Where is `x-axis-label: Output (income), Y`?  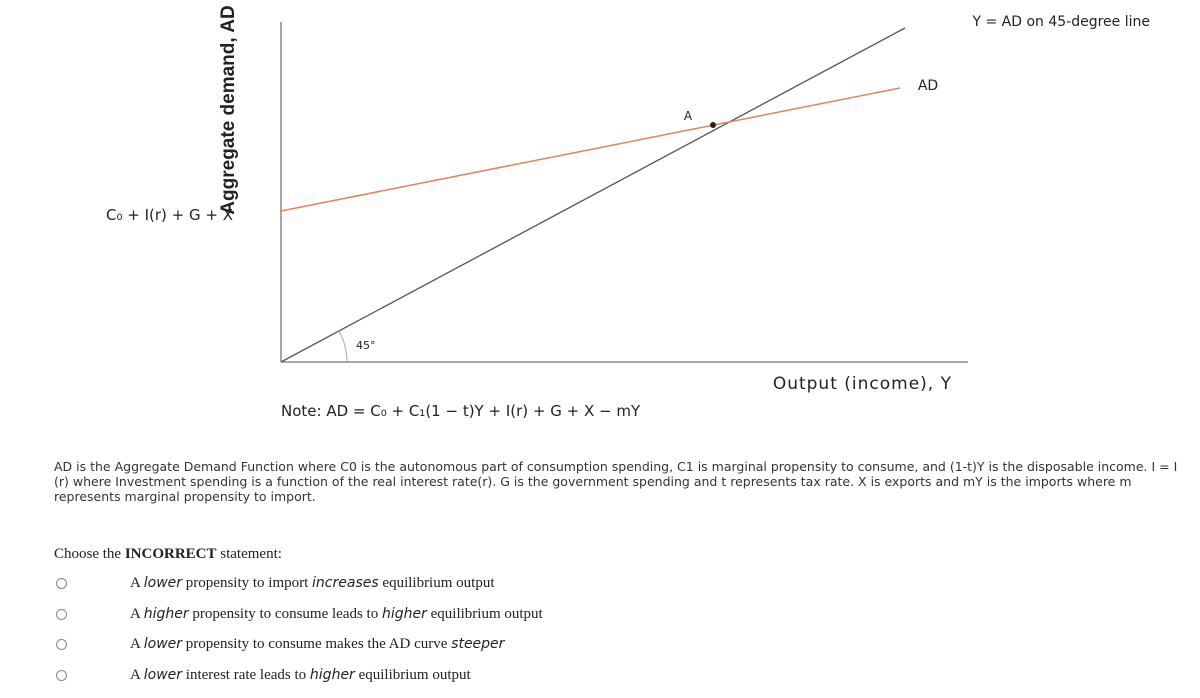 x-axis-label: Output (income), Y is located at coordinates (862, 384).